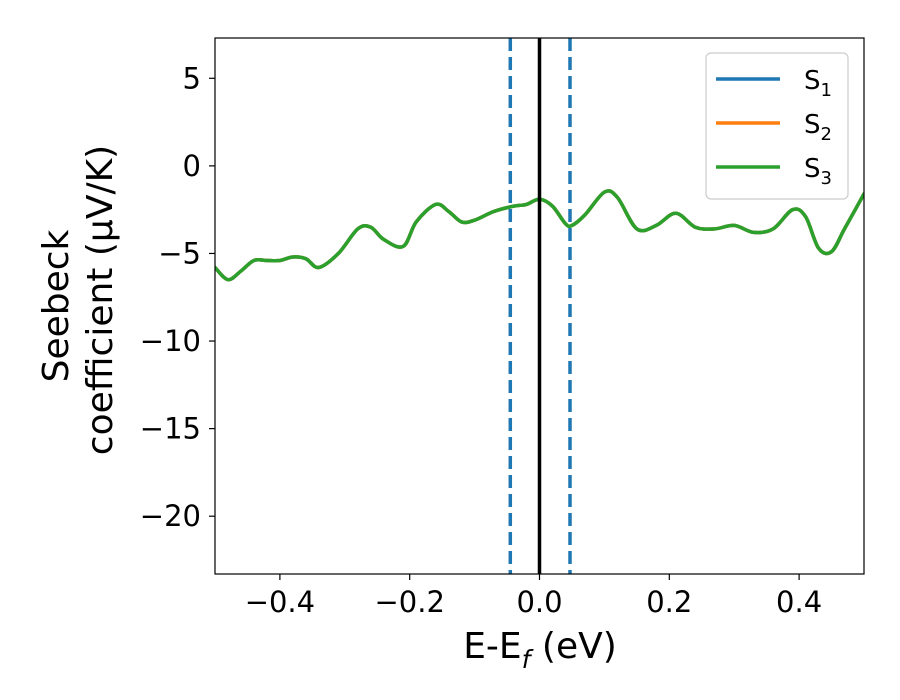 This screenshot has width=900, height=700. What do you see at coordinates (170, 429) in the screenshot?
I see `y-tick-label: −15` at bounding box center [170, 429].